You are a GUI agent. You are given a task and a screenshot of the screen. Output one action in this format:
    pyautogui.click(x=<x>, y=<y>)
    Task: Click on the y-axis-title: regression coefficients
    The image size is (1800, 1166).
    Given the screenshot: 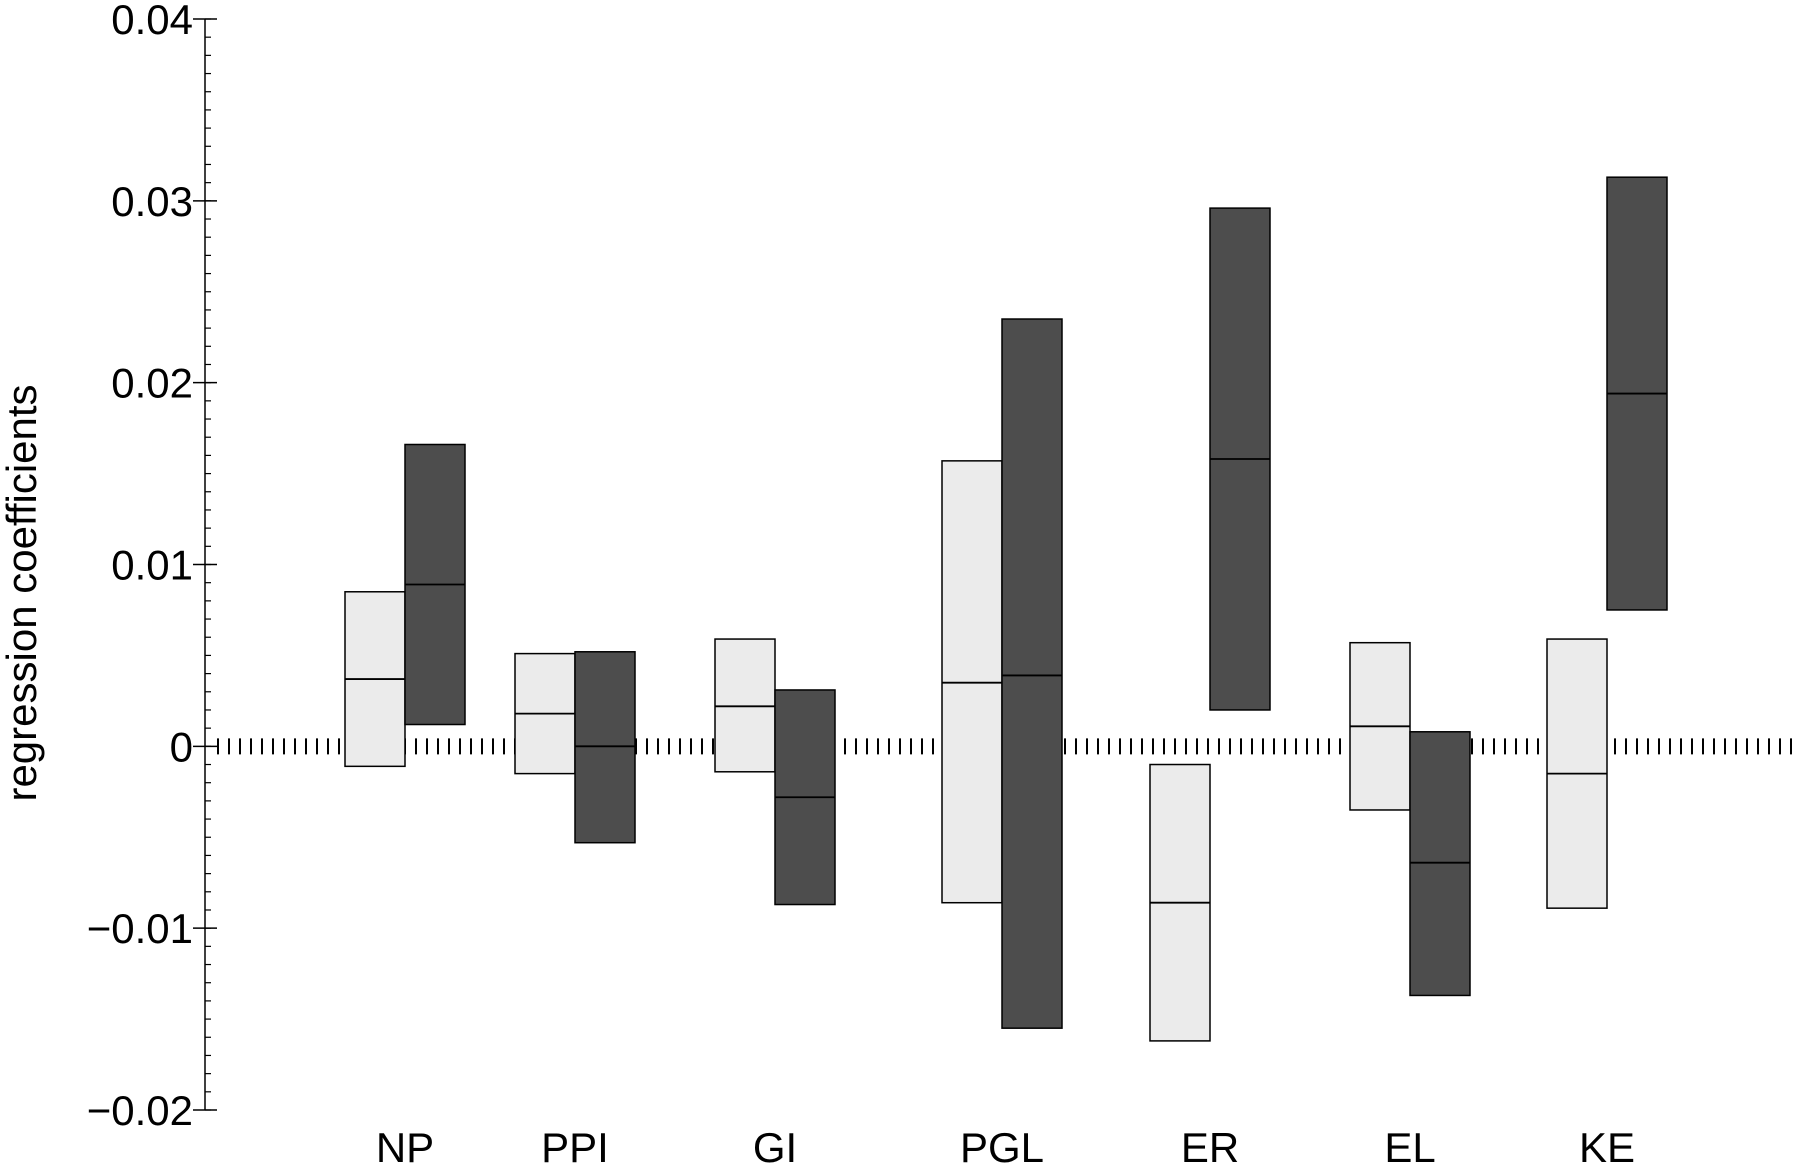 What is the action you would take?
    pyautogui.click(x=22, y=592)
    